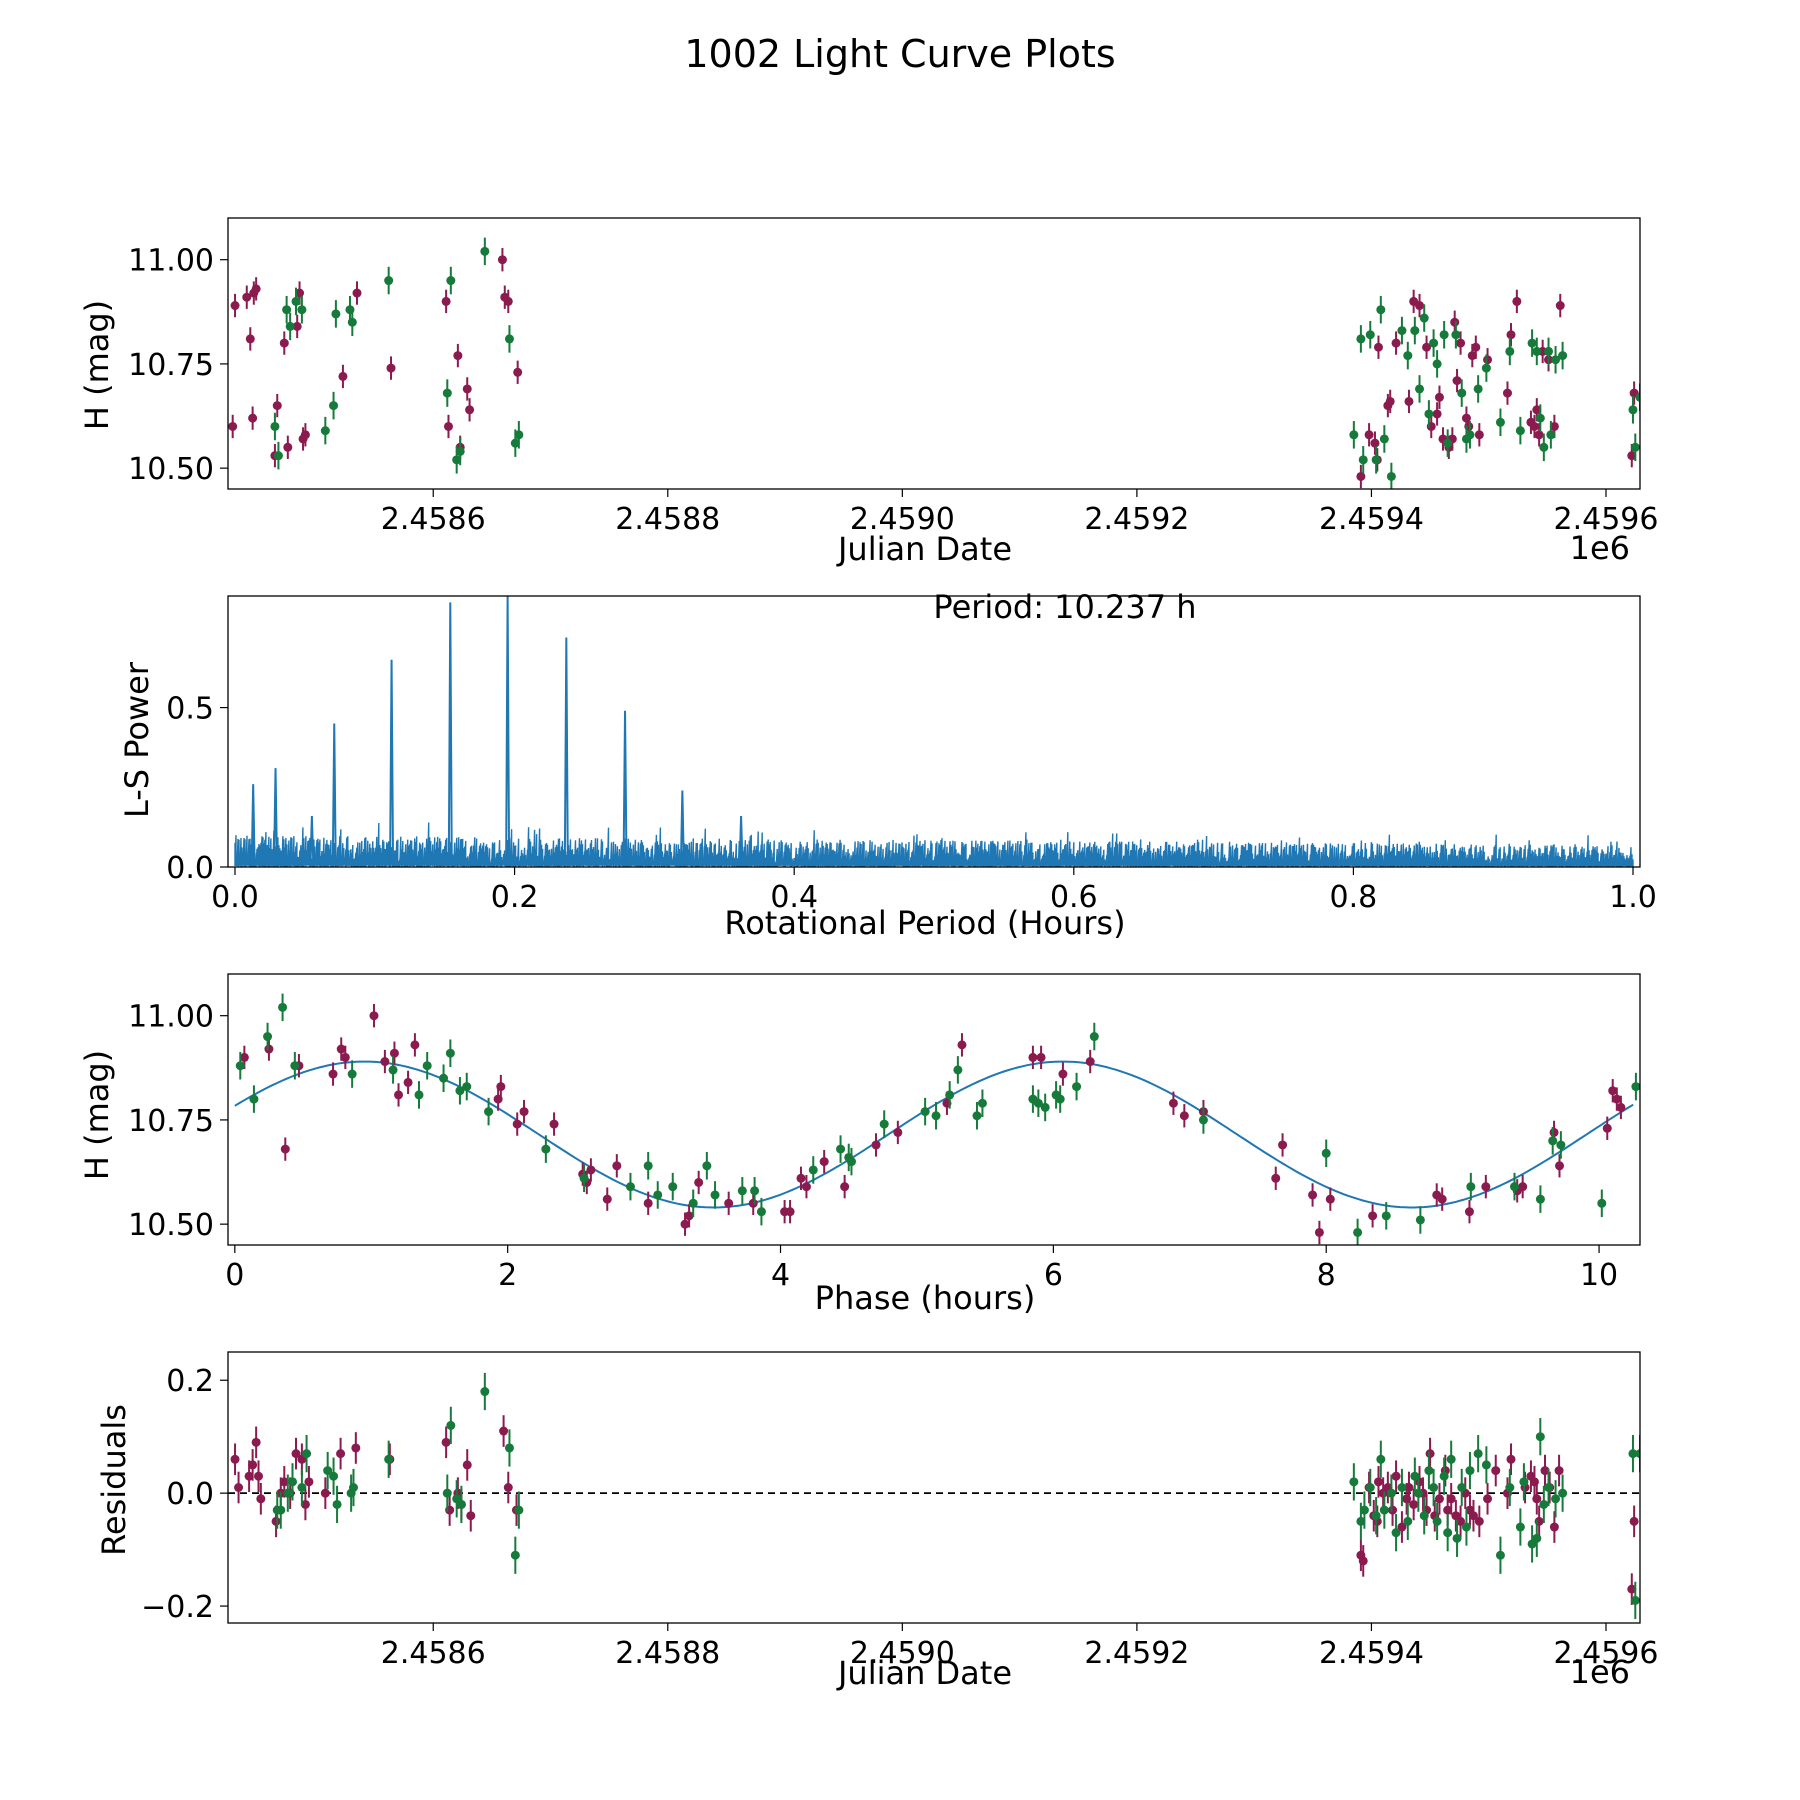 This screenshot has width=1800, height=1800. What do you see at coordinates (934, 844) in the screenshot?
I see `periodogram-noise-line` at bounding box center [934, 844].